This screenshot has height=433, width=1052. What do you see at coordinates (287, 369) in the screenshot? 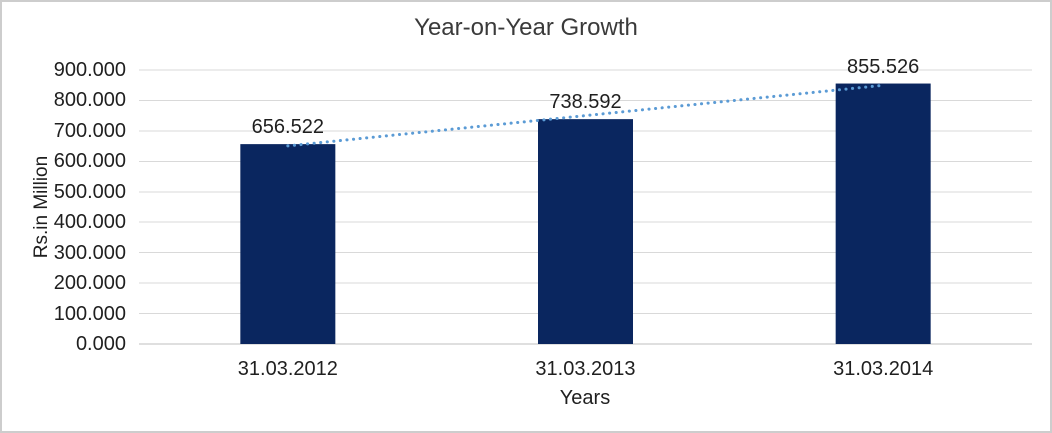
I see `x-category-label: 31.03.2012` at bounding box center [287, 369].